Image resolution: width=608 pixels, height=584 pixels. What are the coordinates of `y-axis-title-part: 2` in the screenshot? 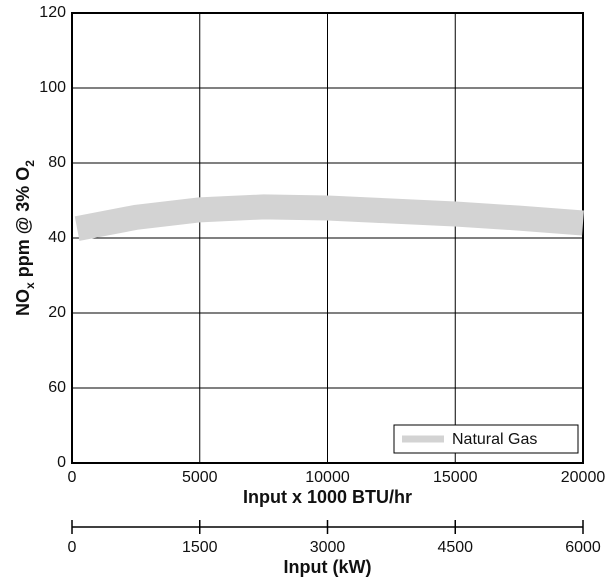 It's located at (30, 163).